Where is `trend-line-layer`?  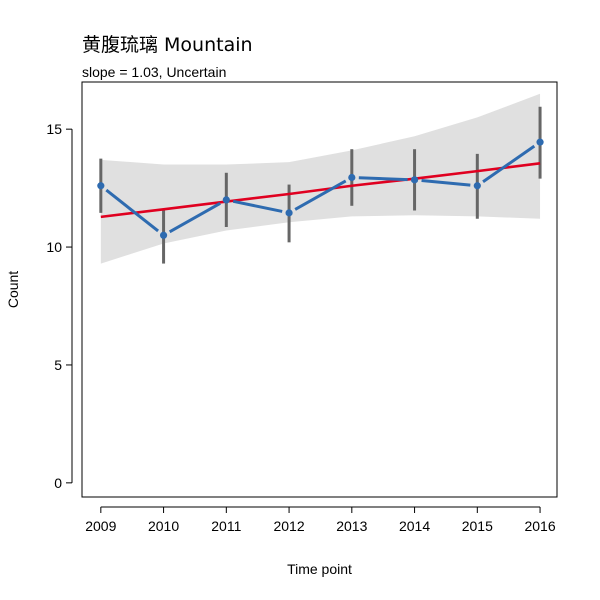 trend-line-layer is located at coordinates (320, 190).